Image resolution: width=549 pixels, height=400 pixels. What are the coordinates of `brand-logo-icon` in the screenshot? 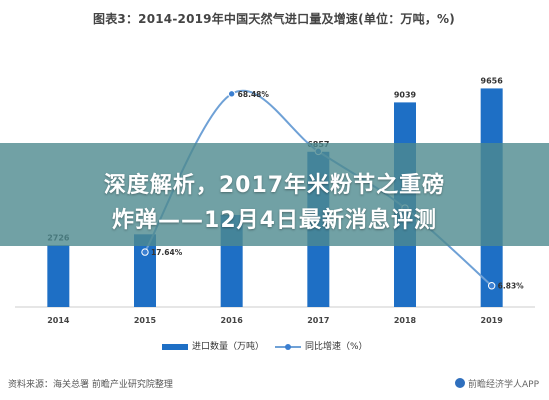 It's located at (459, 383).